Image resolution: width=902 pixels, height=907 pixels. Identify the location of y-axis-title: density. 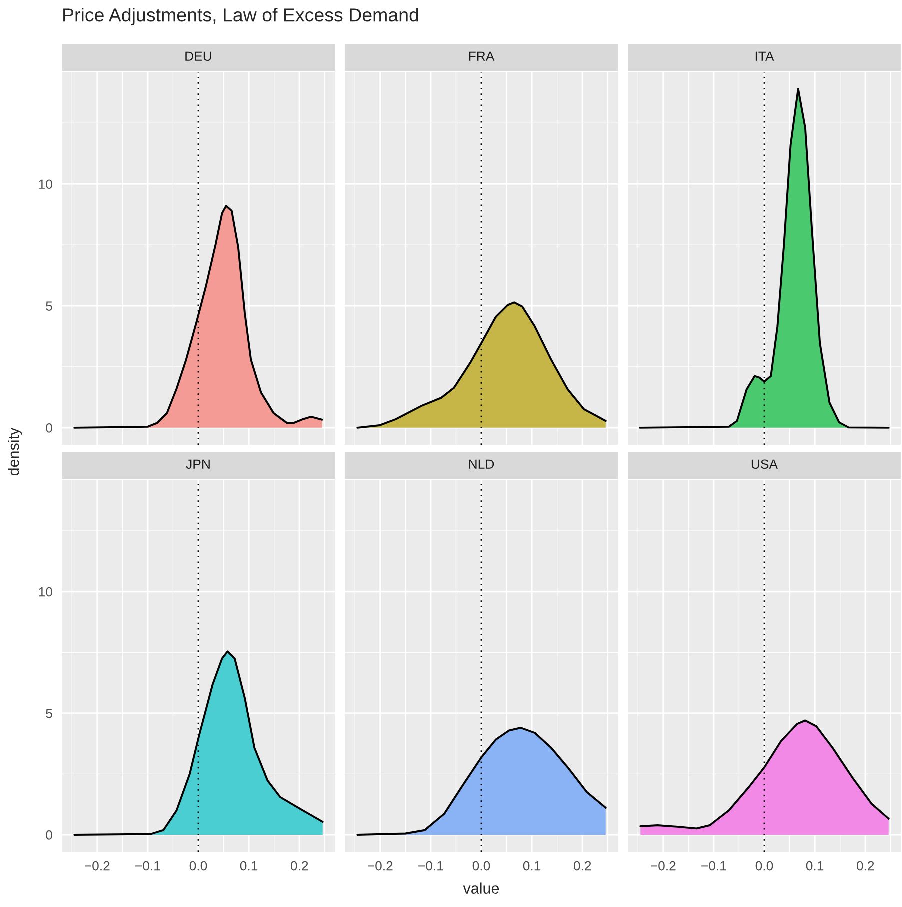
(15, 452).